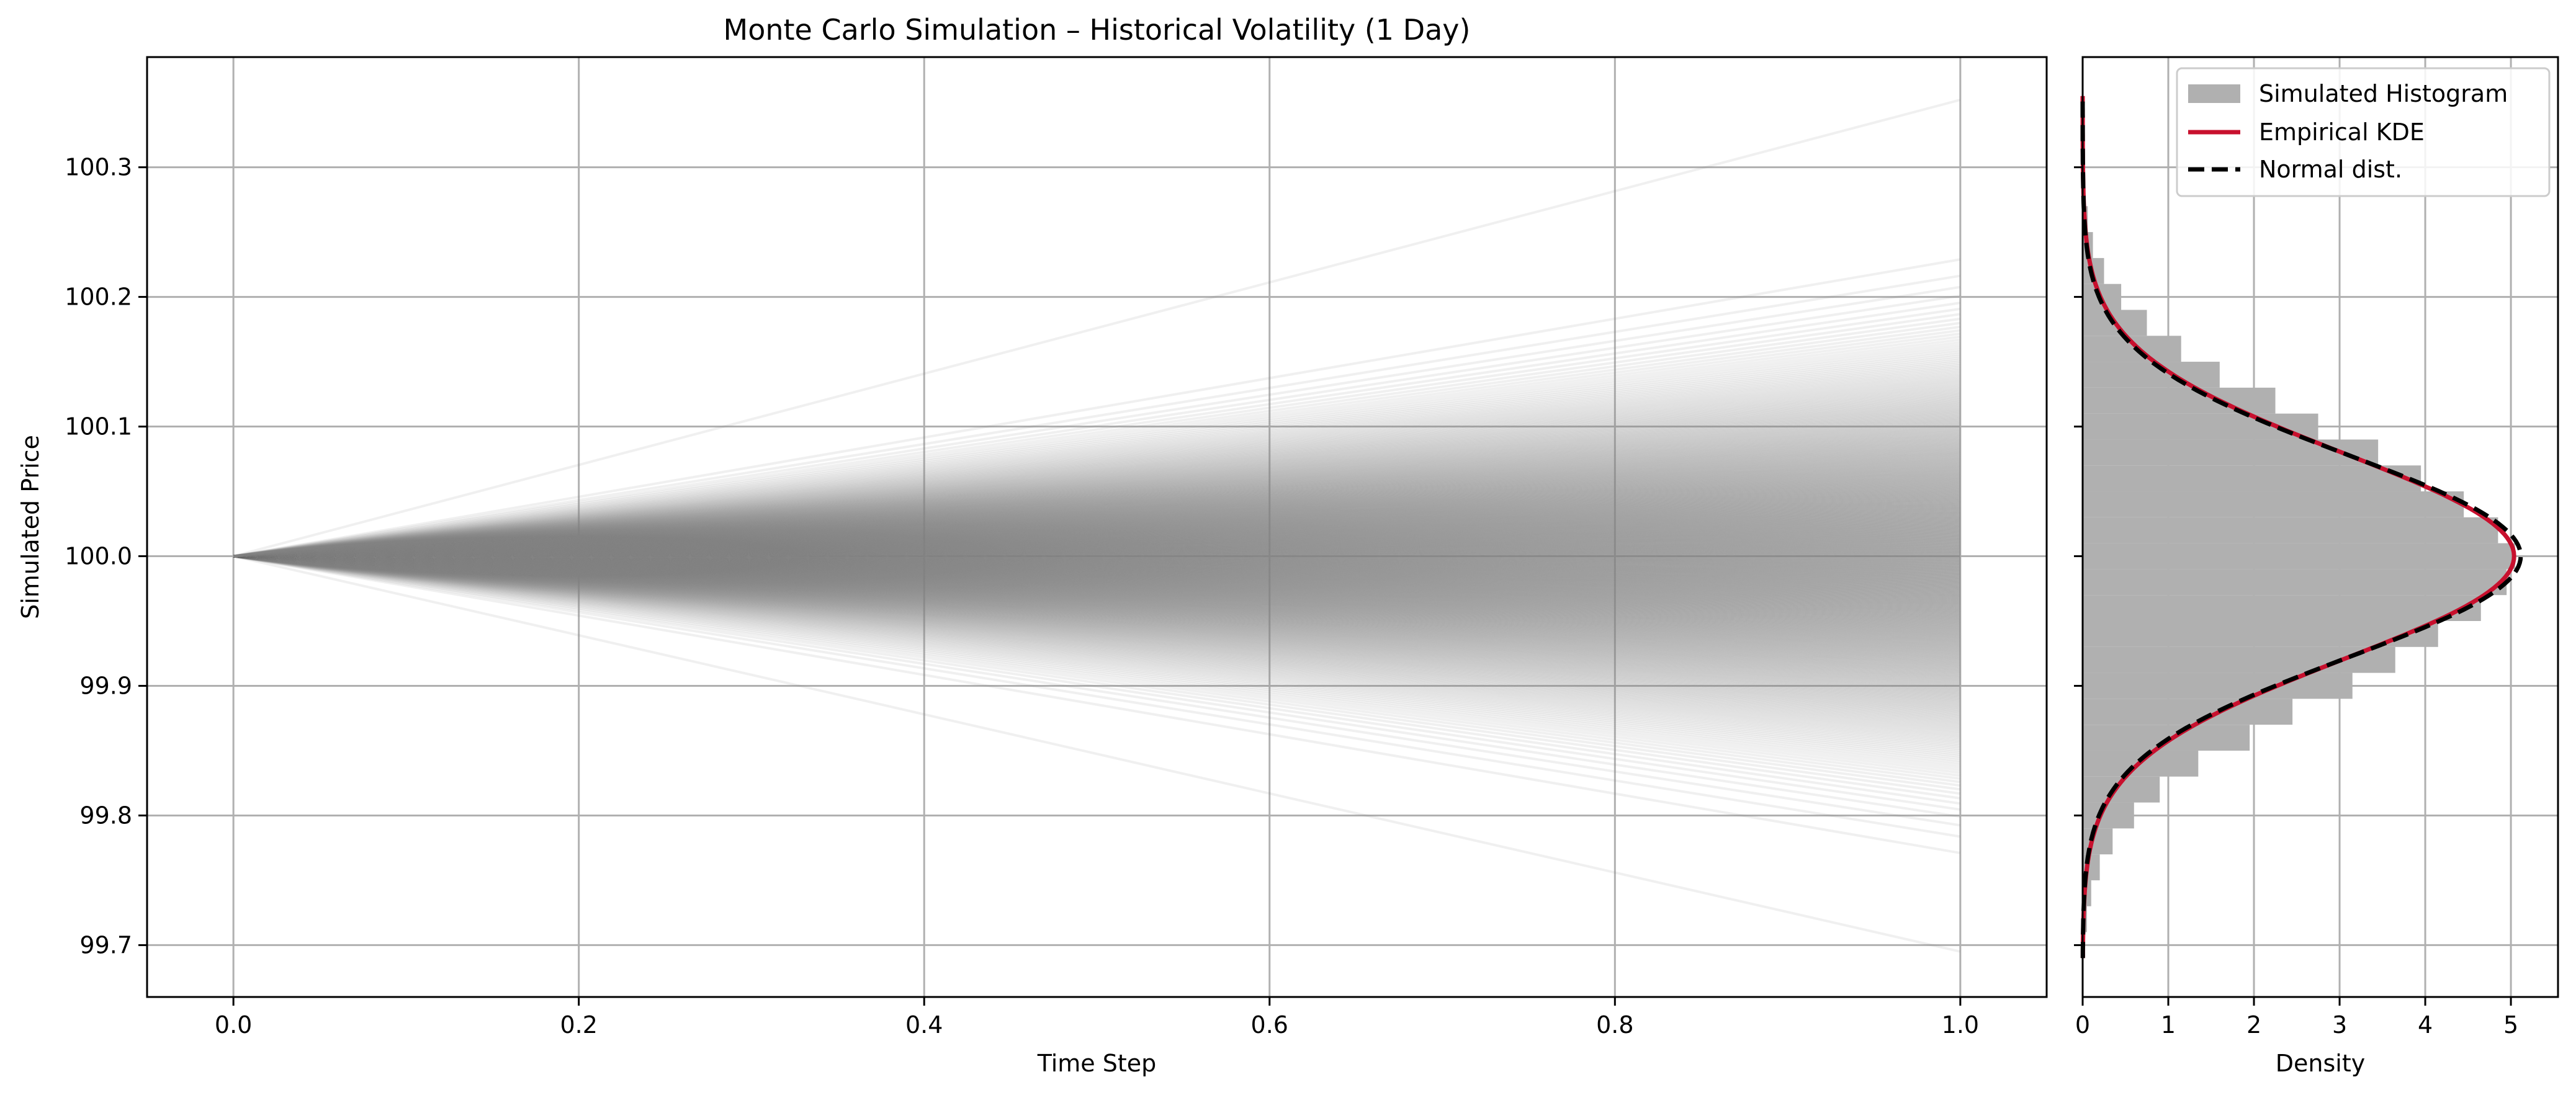 The width and height of the screenshot is (2576, 1095). Describe the element at coordinates (99, 297) in the screenshot. I see `y-tick-label: 100.2` at that location.